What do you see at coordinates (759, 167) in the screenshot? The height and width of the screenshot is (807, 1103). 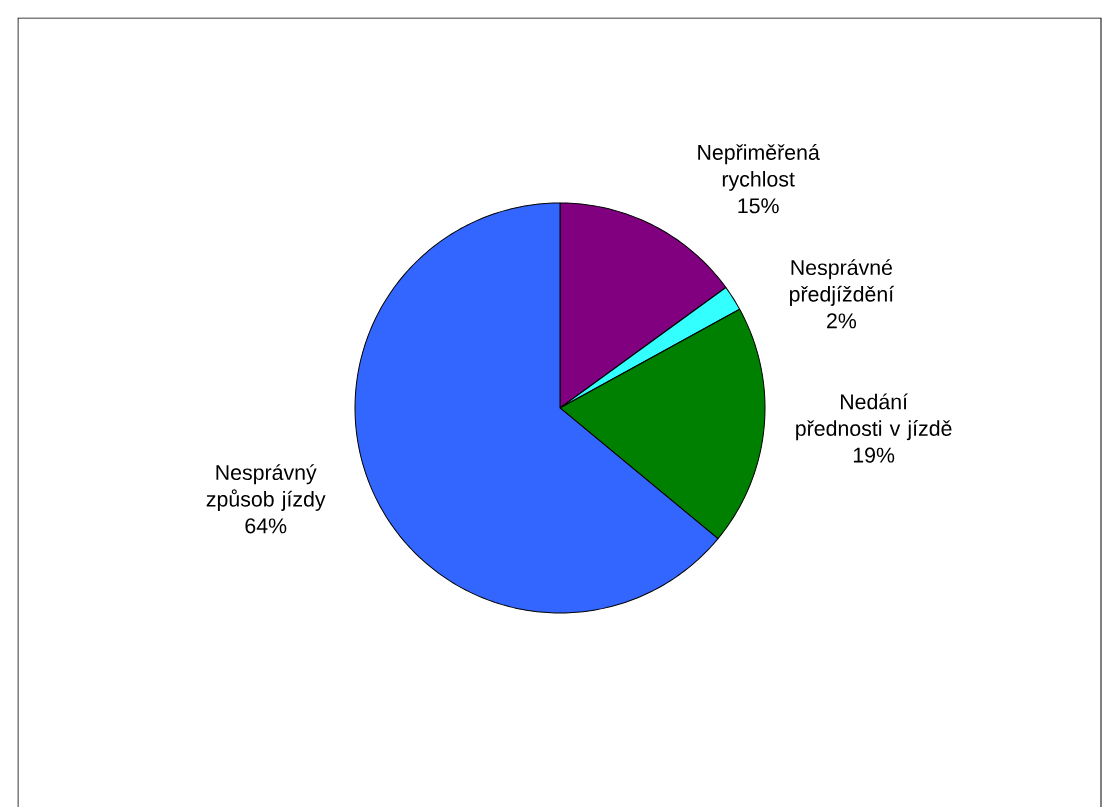 I see `slice-label: Nepřiměřená rychlost` at bounding box center [759, 167].